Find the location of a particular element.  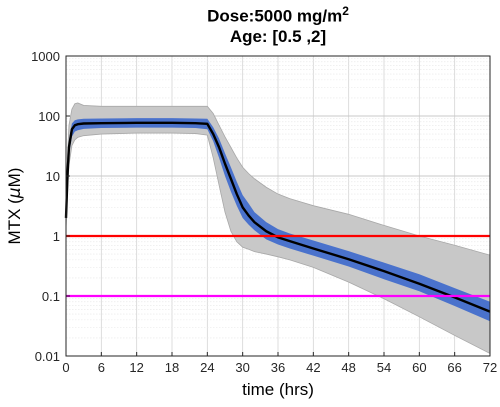

chart-title-superscript: 2 is located at coordinates (345, 11).